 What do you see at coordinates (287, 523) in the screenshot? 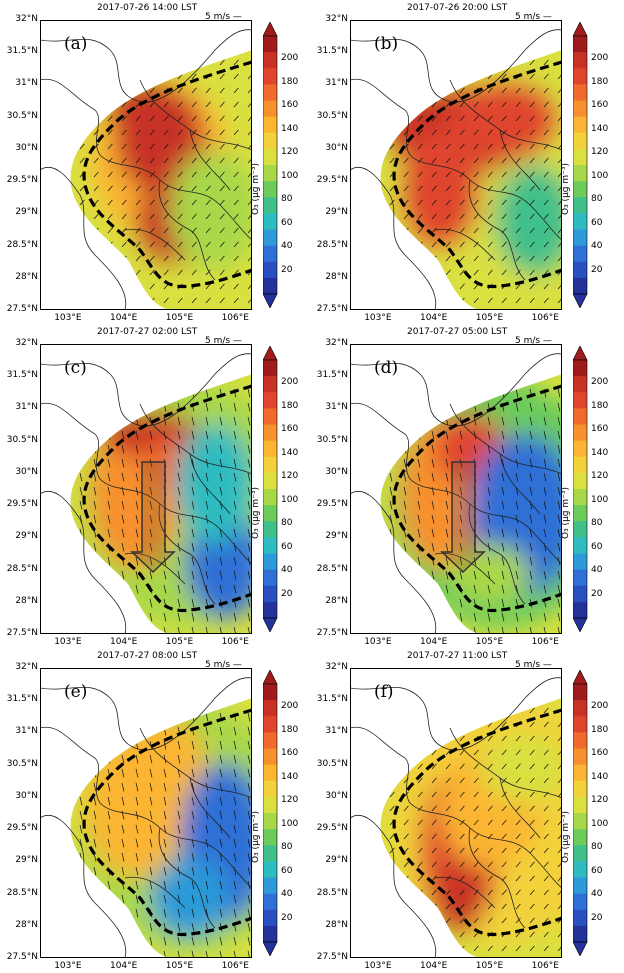
I see `colorbar-tick-label: 80` at bounding box center [287, 523].